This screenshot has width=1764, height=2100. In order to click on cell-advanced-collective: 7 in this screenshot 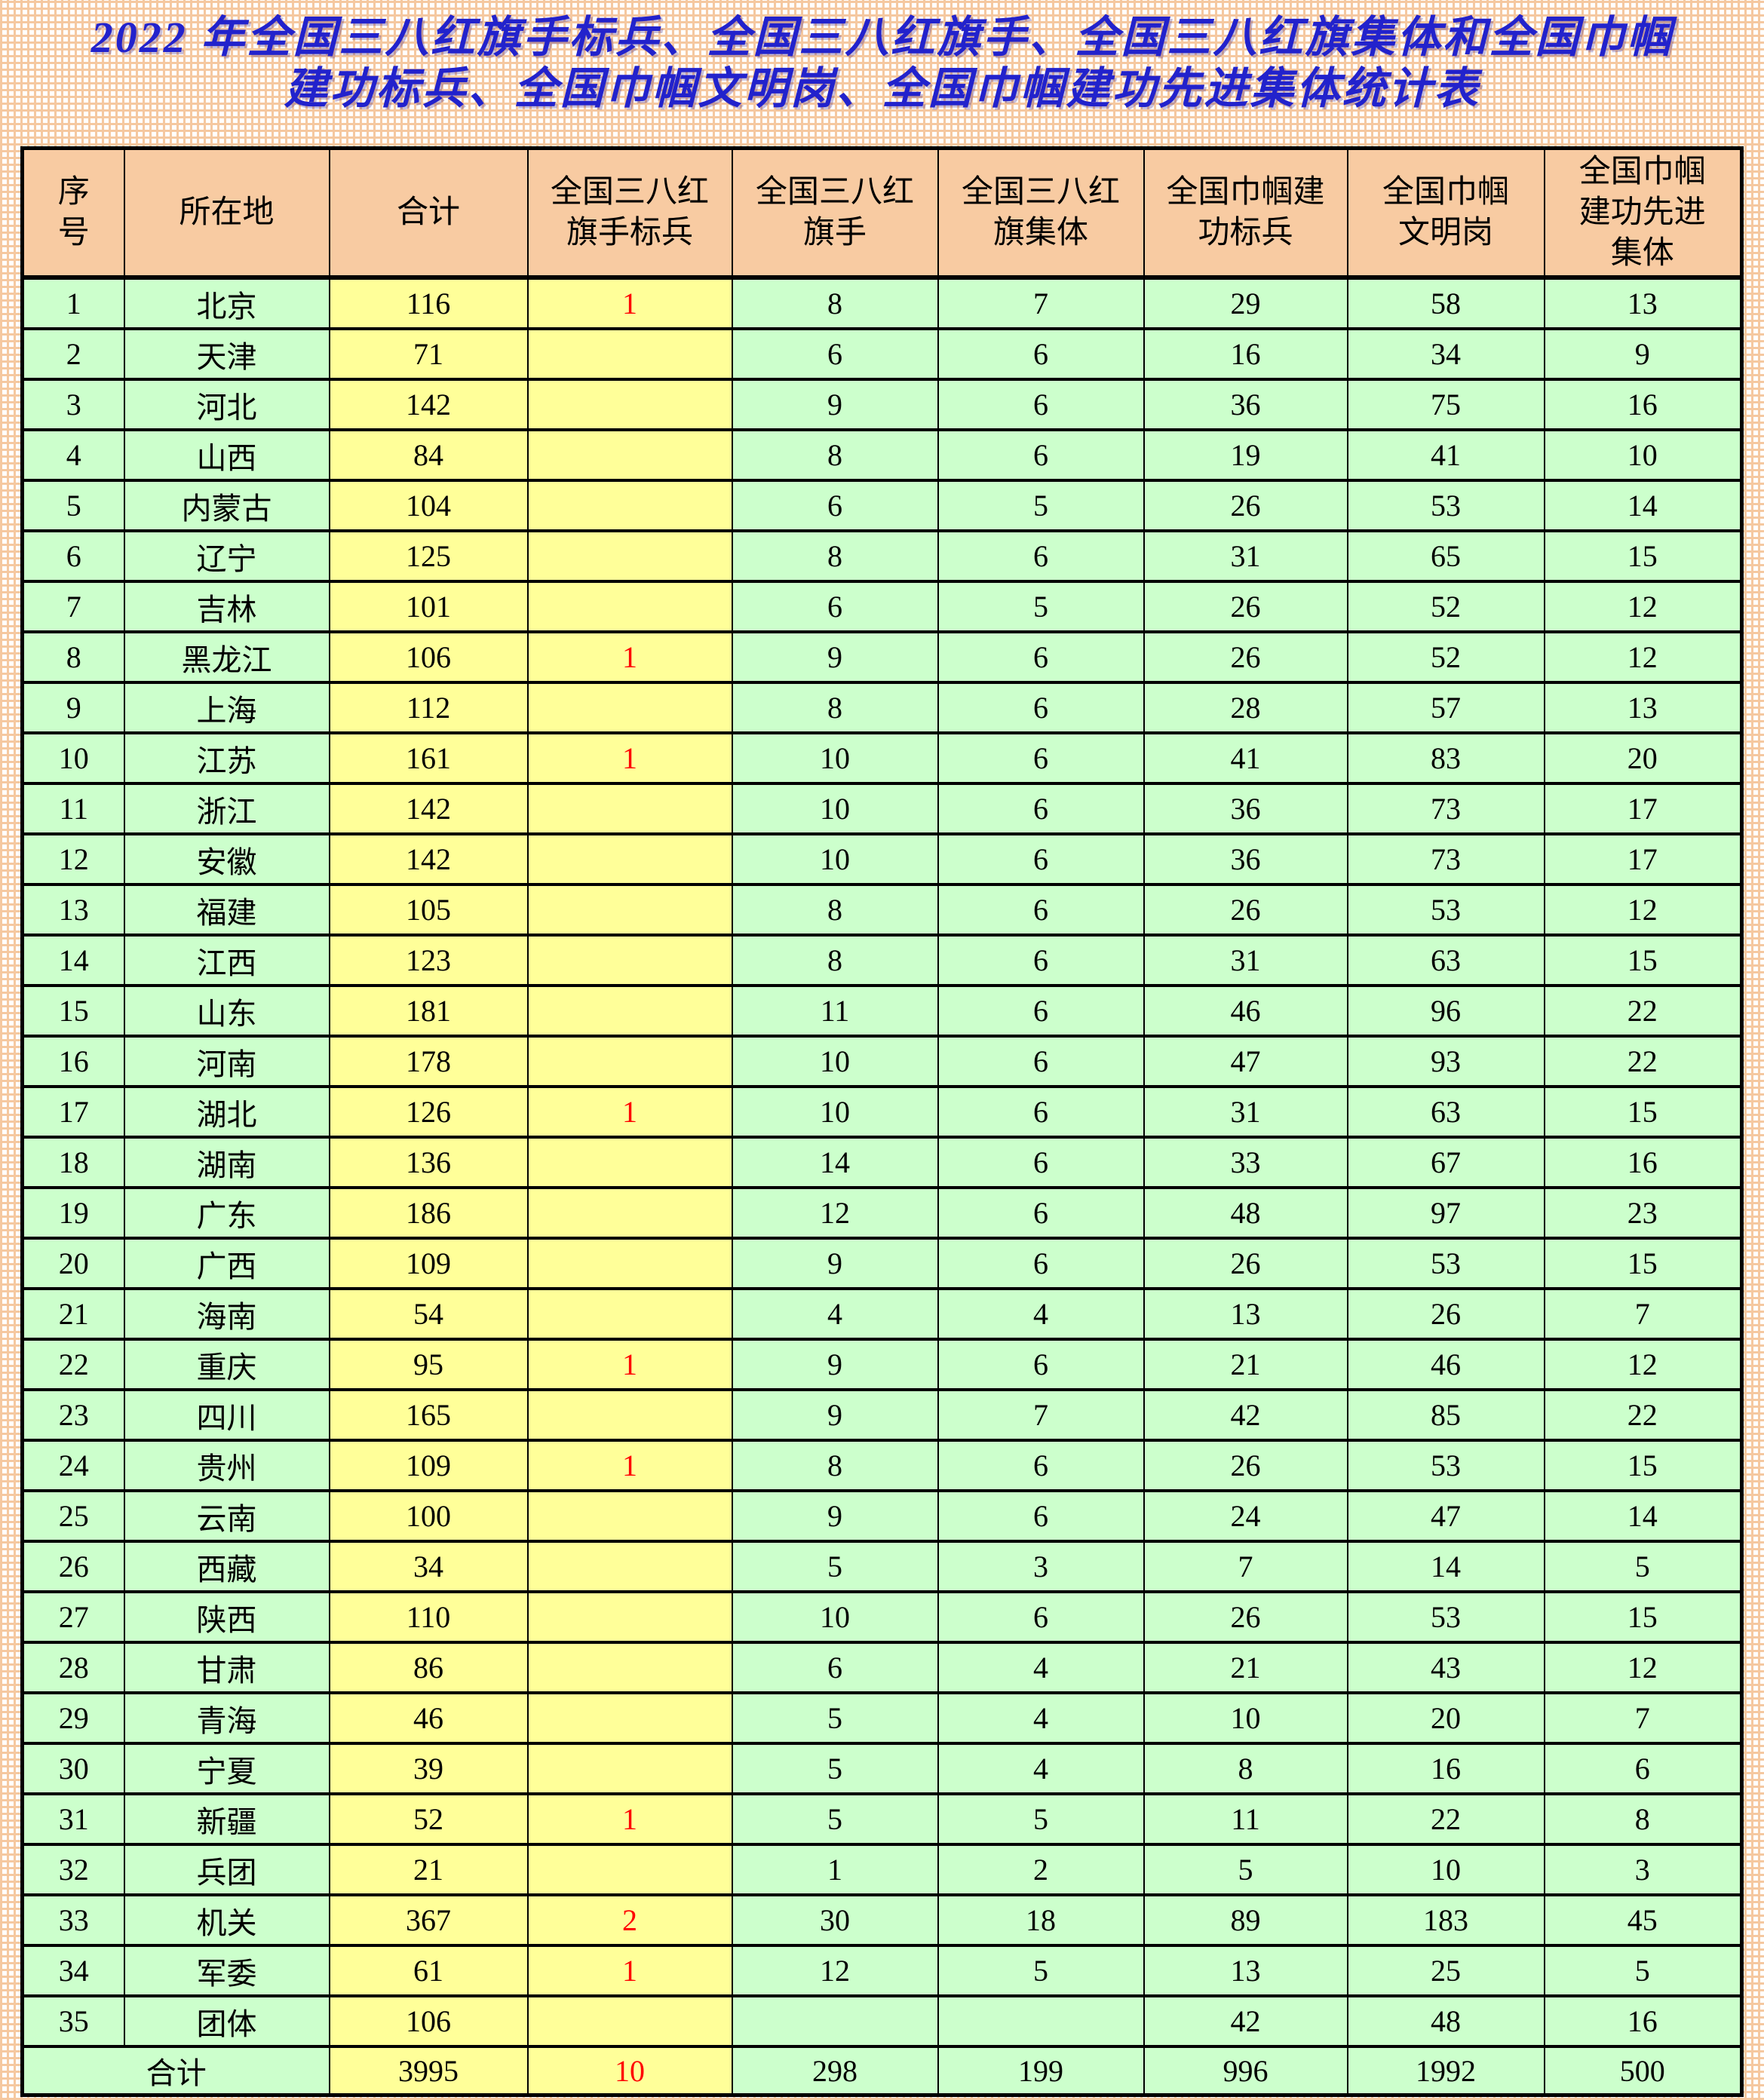, I will do `click(1643, 1314)`.